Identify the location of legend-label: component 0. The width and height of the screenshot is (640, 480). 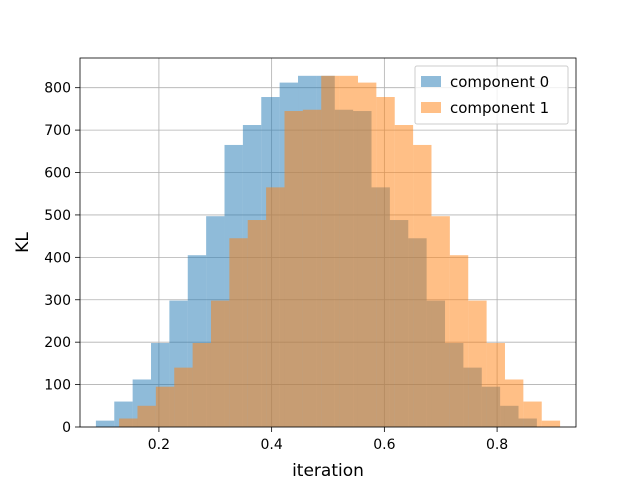
(499, 82).